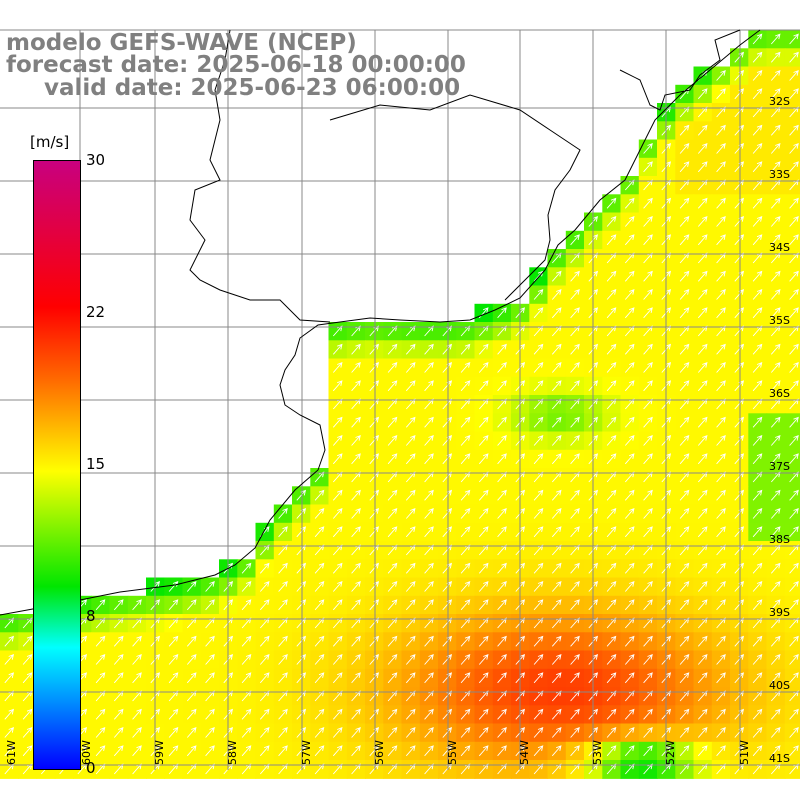 Image resolution: width=800 pixels, height=800 pixels. What do you see at coordinates (779, 101) in the screenshot?
I see `latitude-label: 32S` at bounding box center [779, 101].